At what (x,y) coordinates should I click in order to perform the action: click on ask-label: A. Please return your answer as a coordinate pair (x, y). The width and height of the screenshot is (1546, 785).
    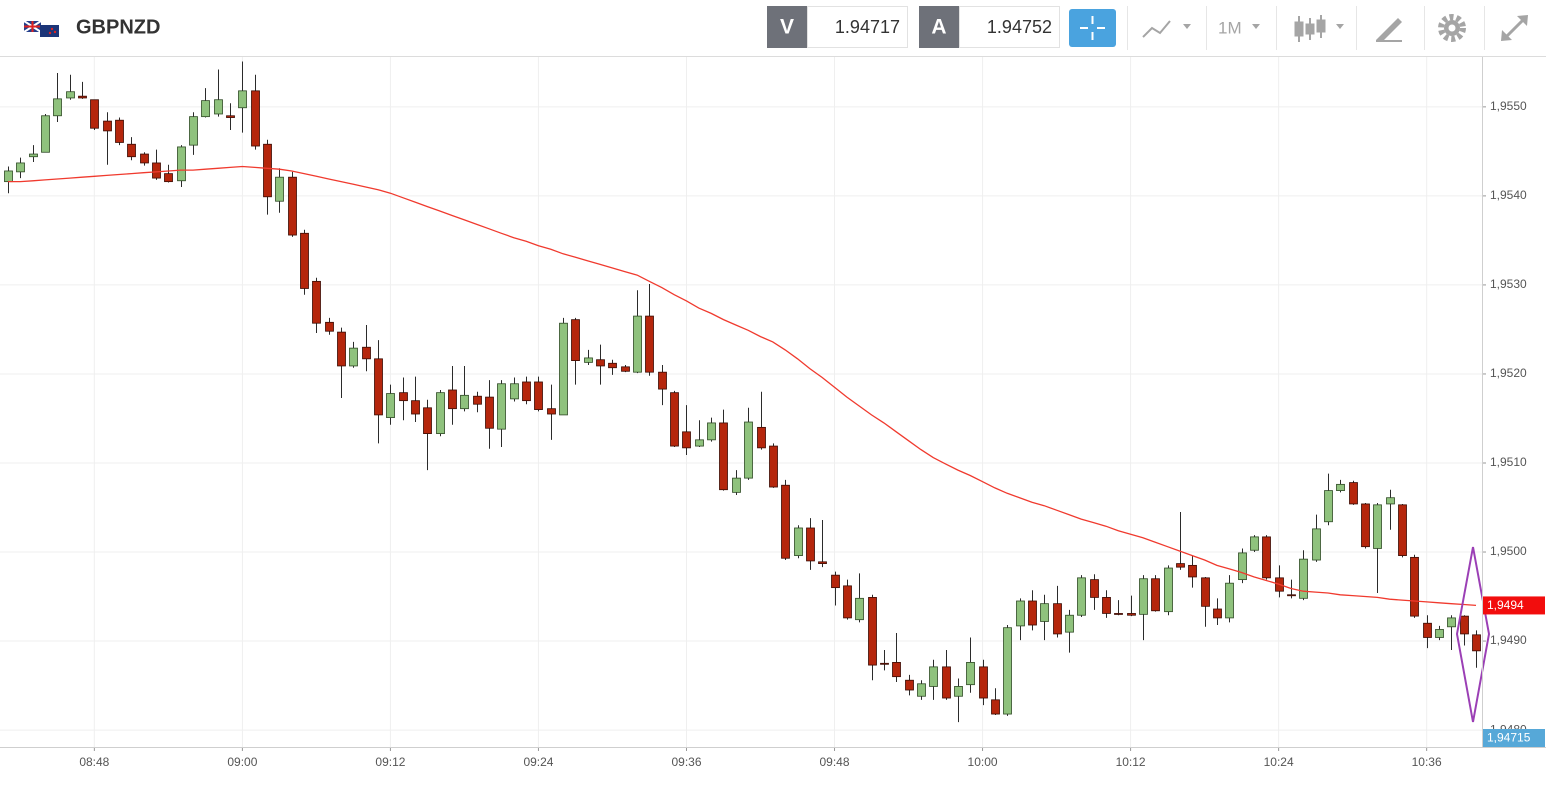
    Looking at the image, I should click on (938, 27).